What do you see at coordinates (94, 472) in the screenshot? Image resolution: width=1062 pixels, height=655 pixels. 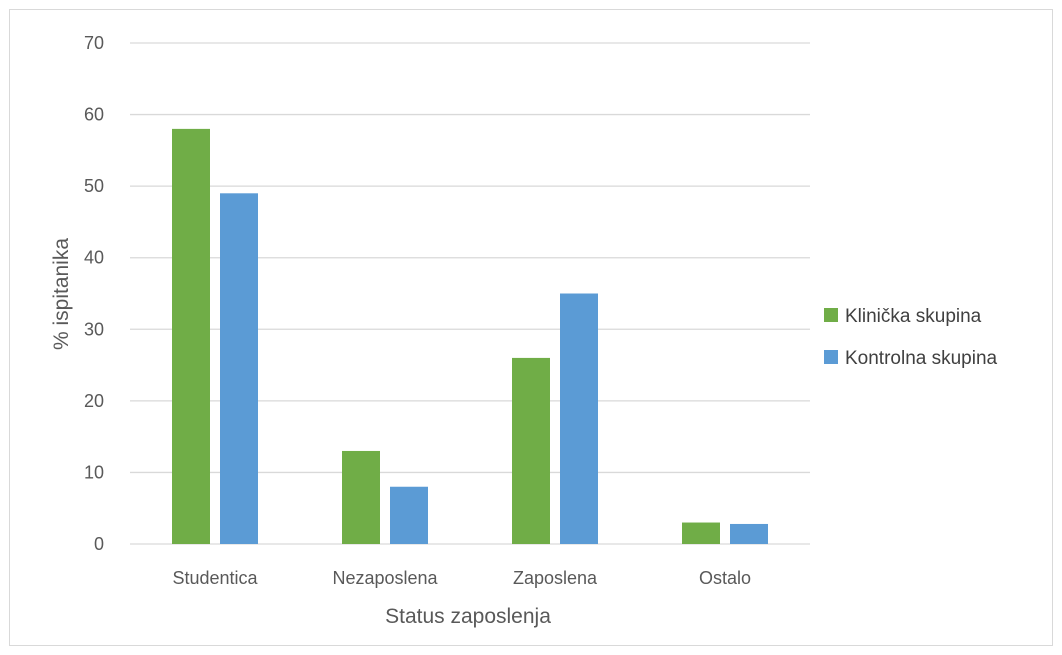 I see `y-tick-label: 10` at bounding box center [94, 472].